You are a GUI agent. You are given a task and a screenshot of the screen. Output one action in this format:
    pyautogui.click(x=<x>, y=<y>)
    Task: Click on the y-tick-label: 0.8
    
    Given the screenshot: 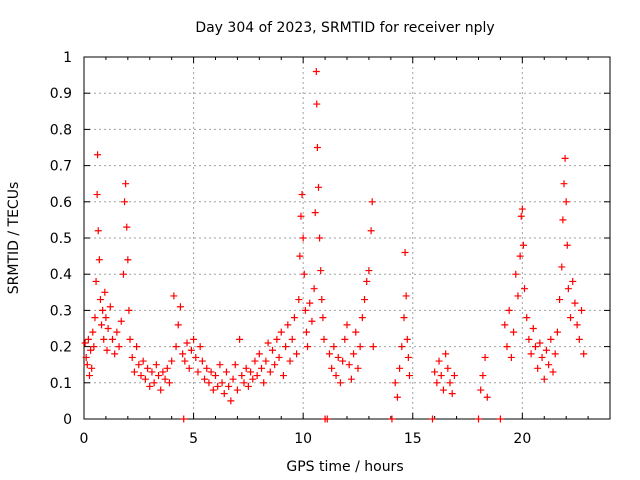 What is the action you would take?
    pyautogui.click(x=61, y=130)
    